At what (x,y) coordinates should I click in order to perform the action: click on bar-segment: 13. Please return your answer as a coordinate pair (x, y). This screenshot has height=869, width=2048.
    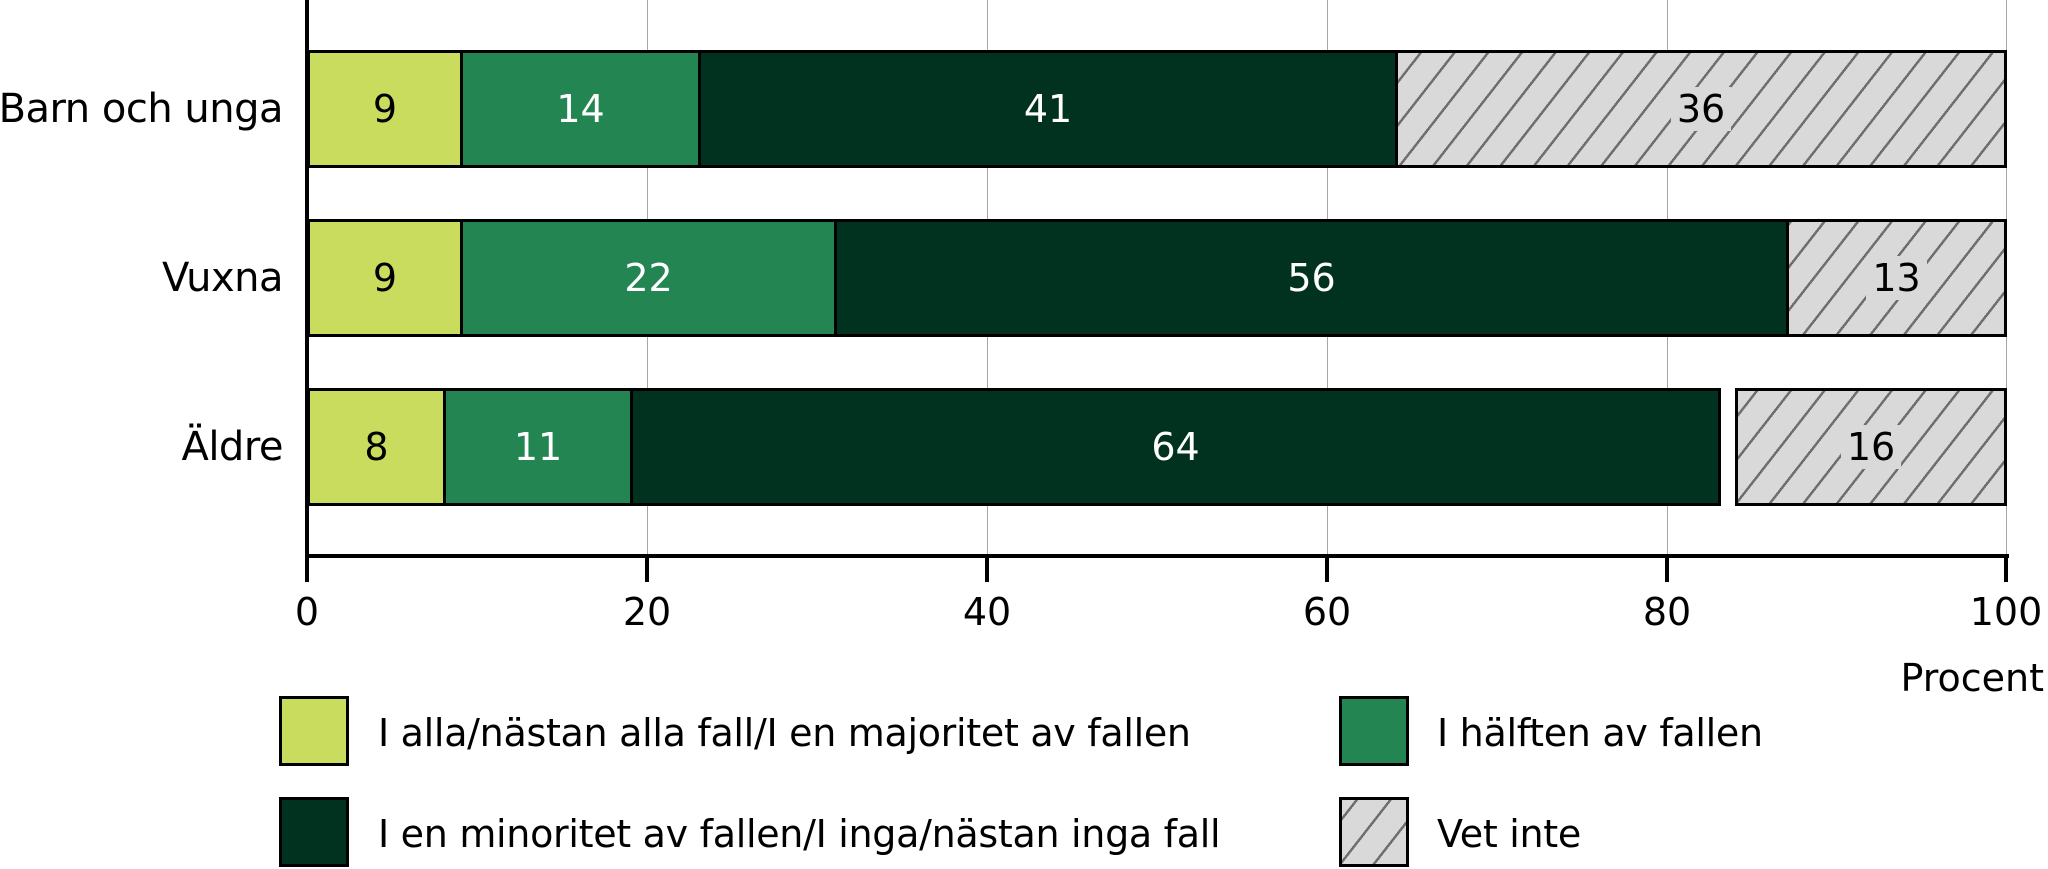
    Looking at the image, I should click on (1896, 278).